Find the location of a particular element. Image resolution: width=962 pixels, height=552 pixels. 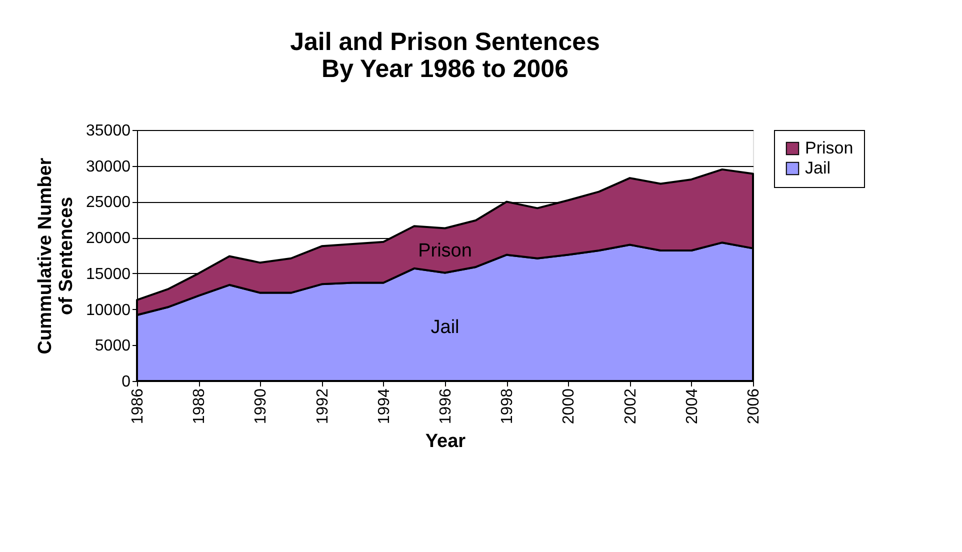

x-tick-label: 1998 is located at coordinates (507, 406).